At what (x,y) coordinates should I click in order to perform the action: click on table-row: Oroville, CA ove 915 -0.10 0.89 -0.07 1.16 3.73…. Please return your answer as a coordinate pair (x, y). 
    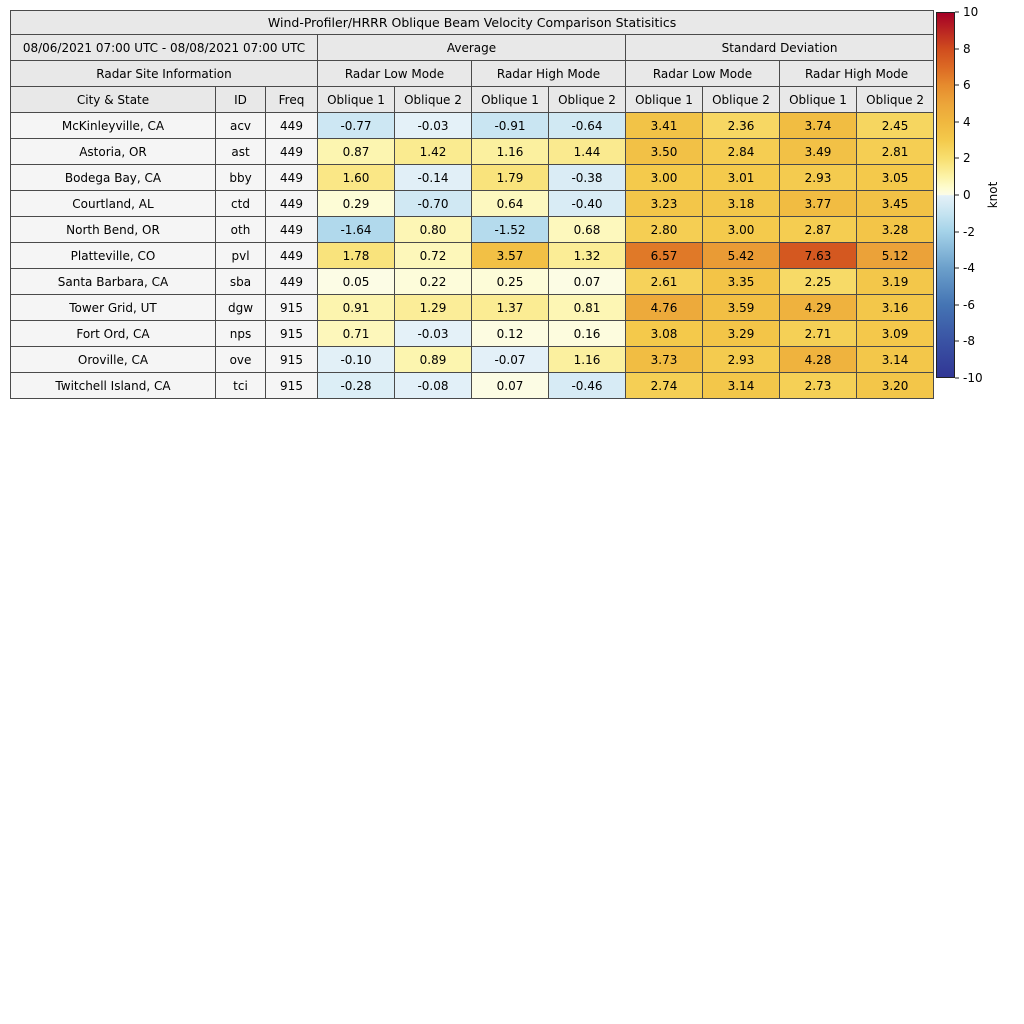
    Looking at the image, I should click on (472, 359).